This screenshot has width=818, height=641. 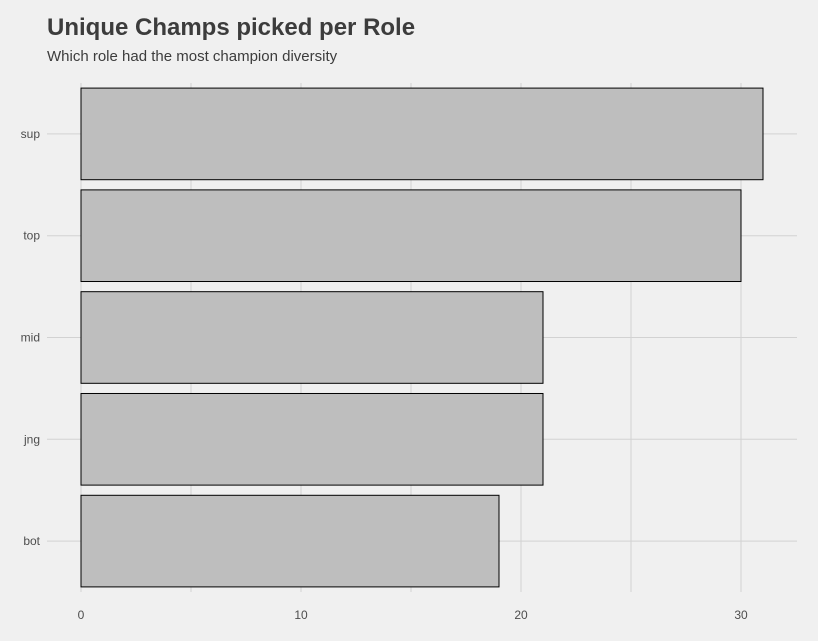 I want to click on x-tick-label: 20, so click(x=521, y=615).